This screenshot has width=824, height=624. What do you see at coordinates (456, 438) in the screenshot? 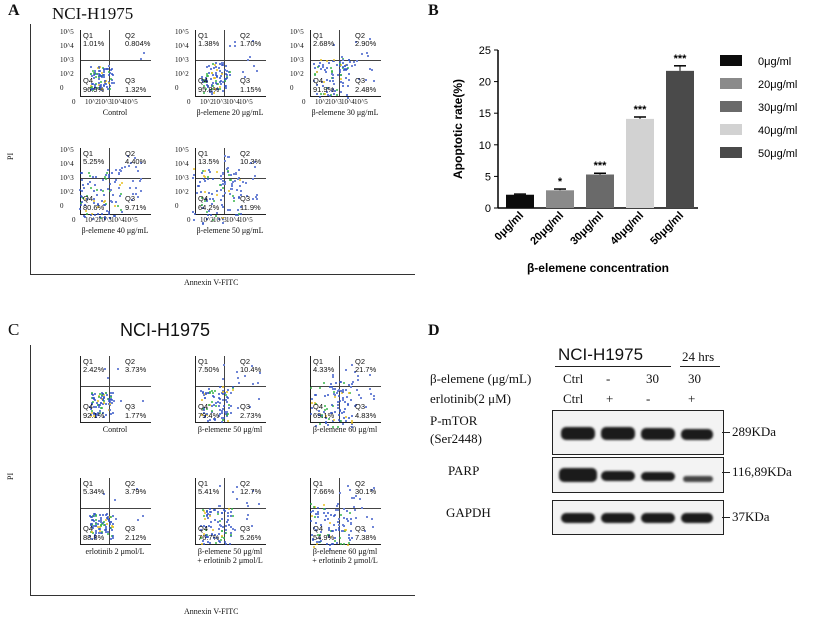
I see `wb-pmtor-site: (Ser2448)` at bounding box center [456, 438].